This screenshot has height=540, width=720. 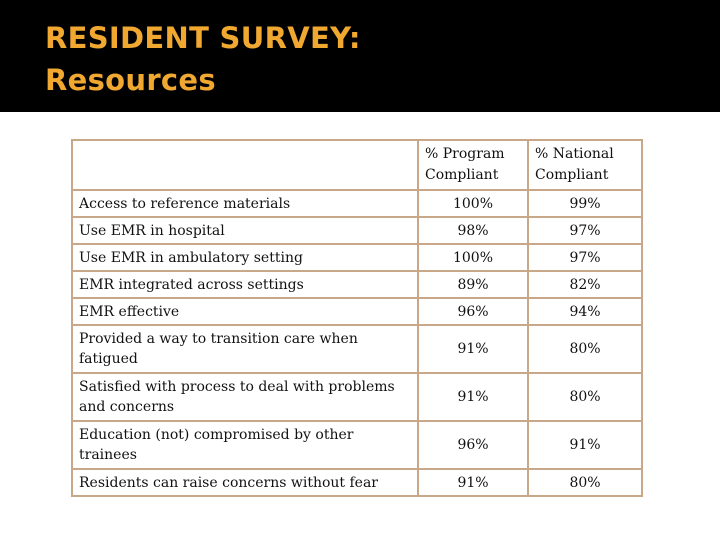 I want to click on row-label: EMR effective, so click(x=245, y=311).